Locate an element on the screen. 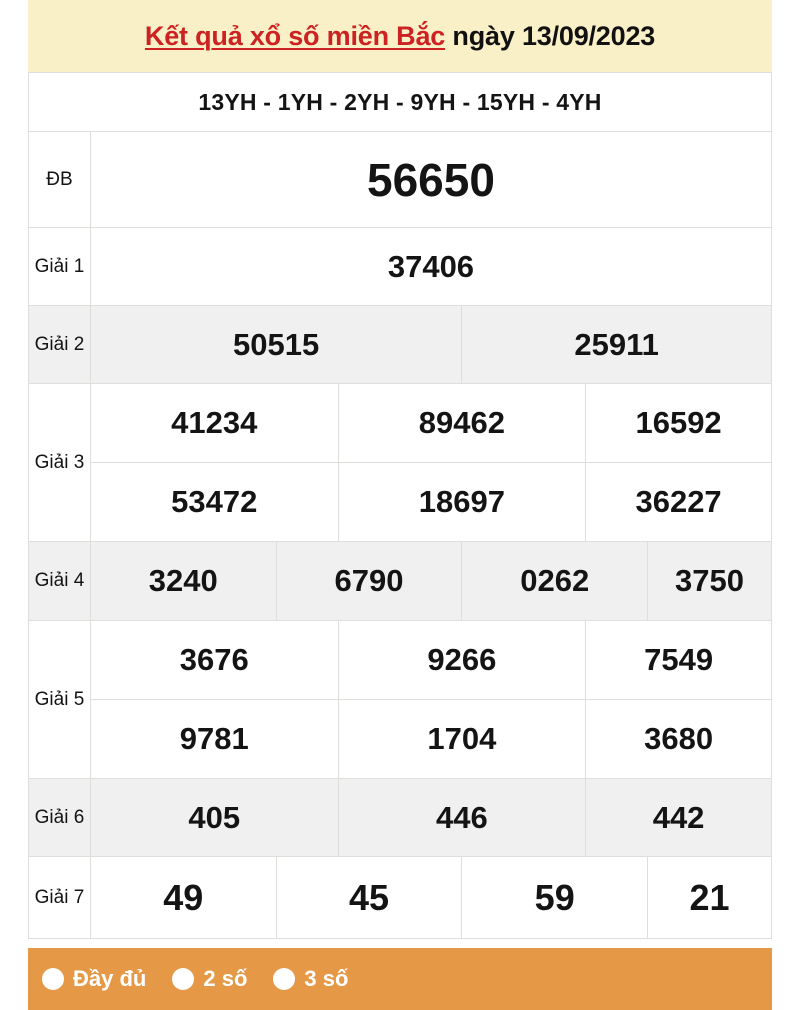  header-banner: Kết quả xổ số miền Bắc ngày 13/09/2023 is located at coordinates (400, 36).